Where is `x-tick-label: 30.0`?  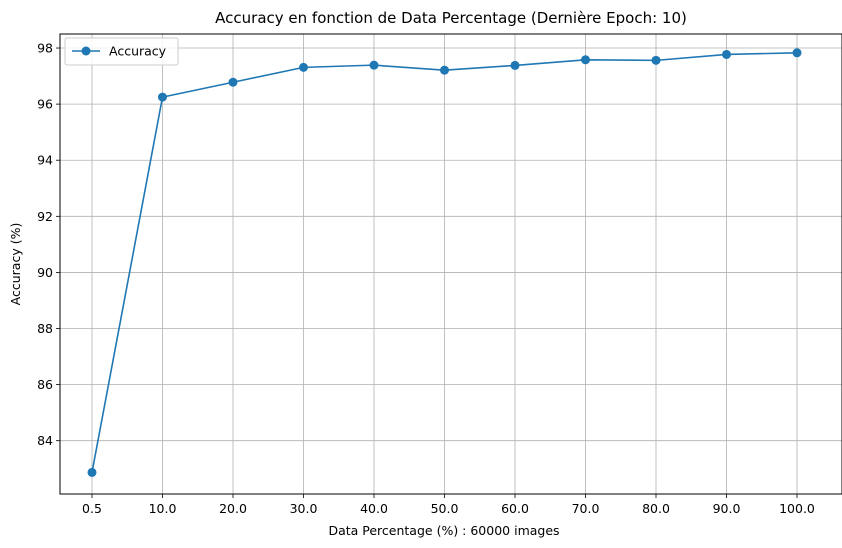 x-tick-label: 30.0 is located at coordinates (304, 508).